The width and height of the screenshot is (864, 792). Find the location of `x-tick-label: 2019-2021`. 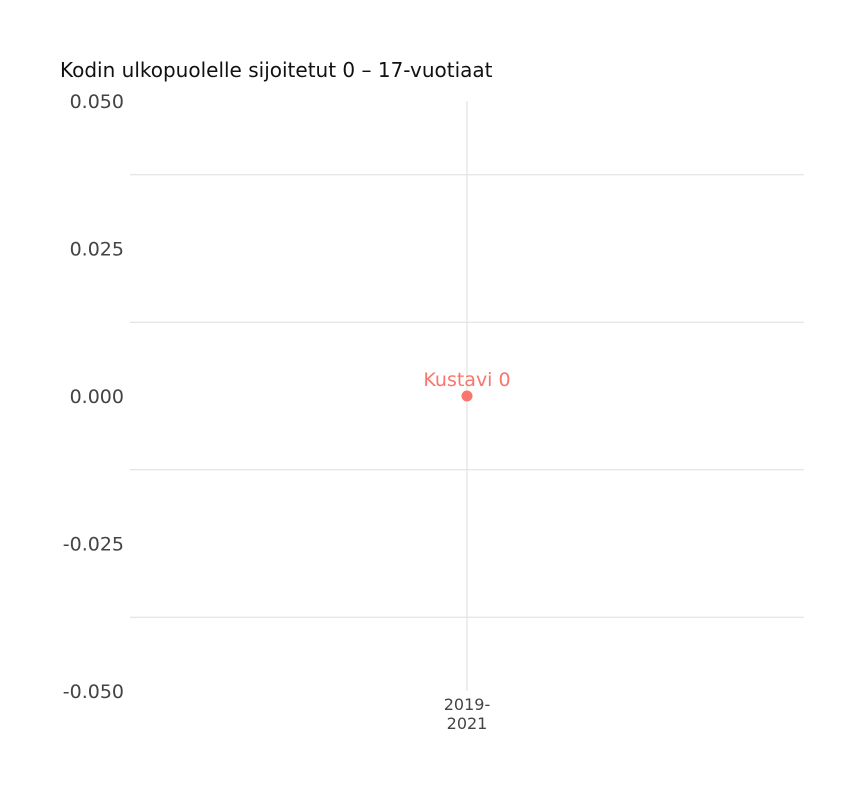

x-tick-label: 2019-2021 is located at coordinates (467, 714).